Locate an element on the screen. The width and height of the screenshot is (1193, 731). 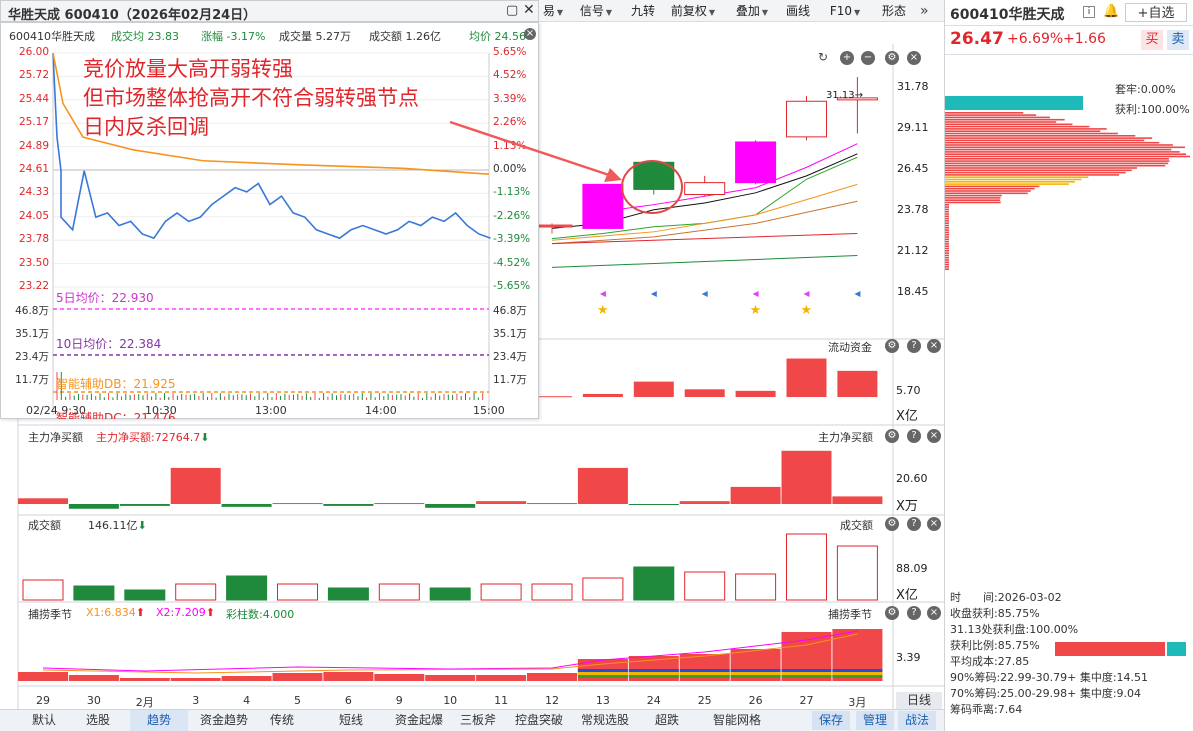
sell-button: 卖 is located at coordinates (1178, 40).